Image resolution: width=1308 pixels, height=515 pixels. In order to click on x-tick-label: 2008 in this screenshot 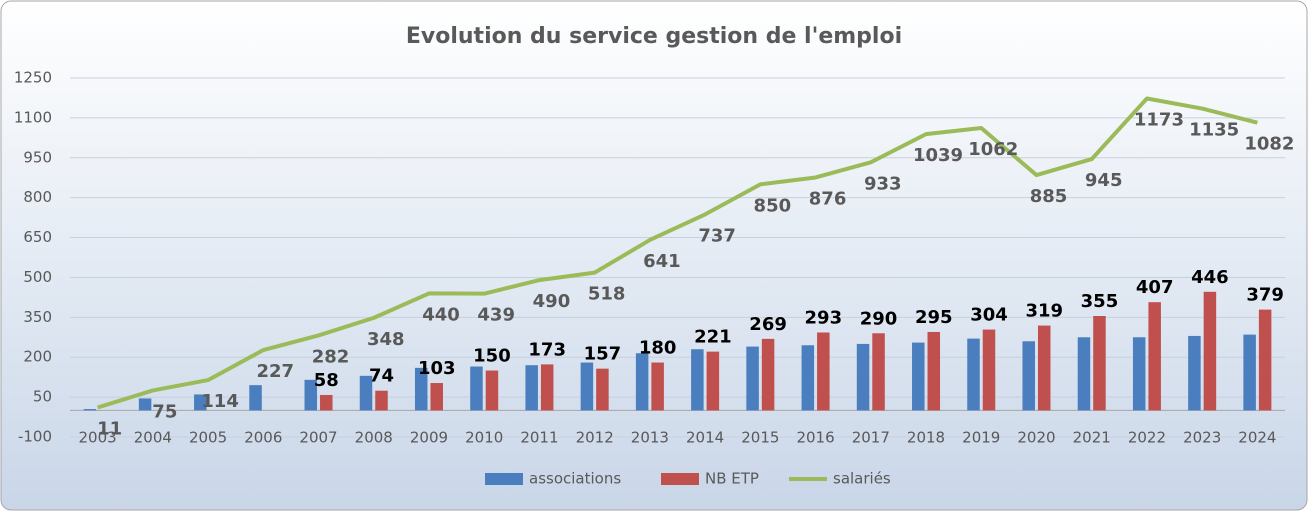, I will do `click(374, 438)`.